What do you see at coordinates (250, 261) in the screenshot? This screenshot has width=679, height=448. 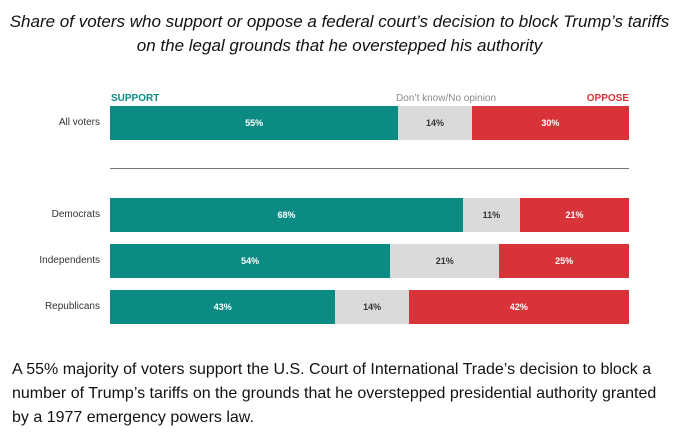 I see `bar-segment-support: 54%` at bounding box center [250, 261].